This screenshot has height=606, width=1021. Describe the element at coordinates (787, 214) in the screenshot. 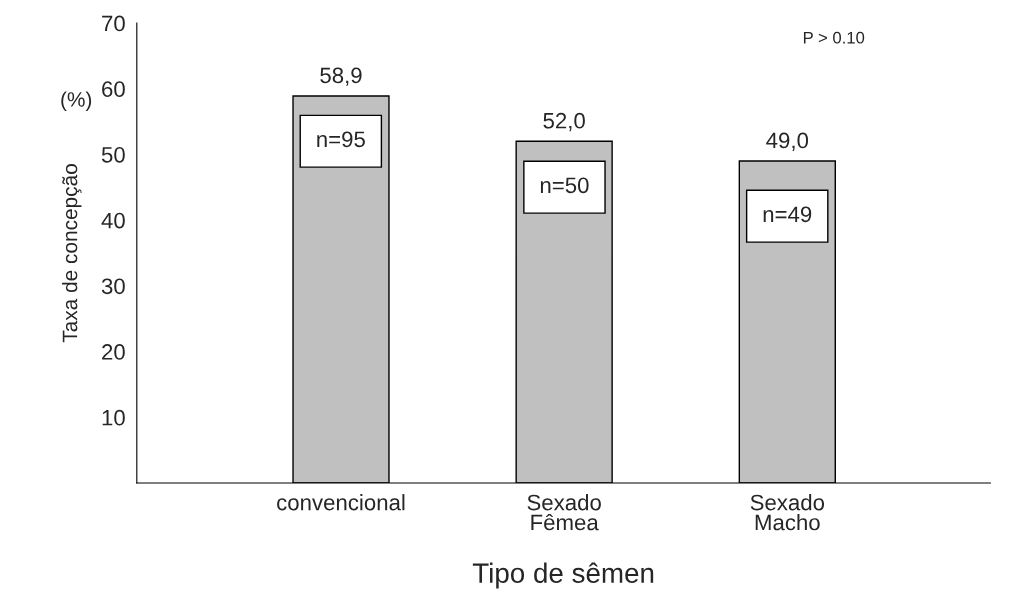

I see `annotation: n=49` at that location.